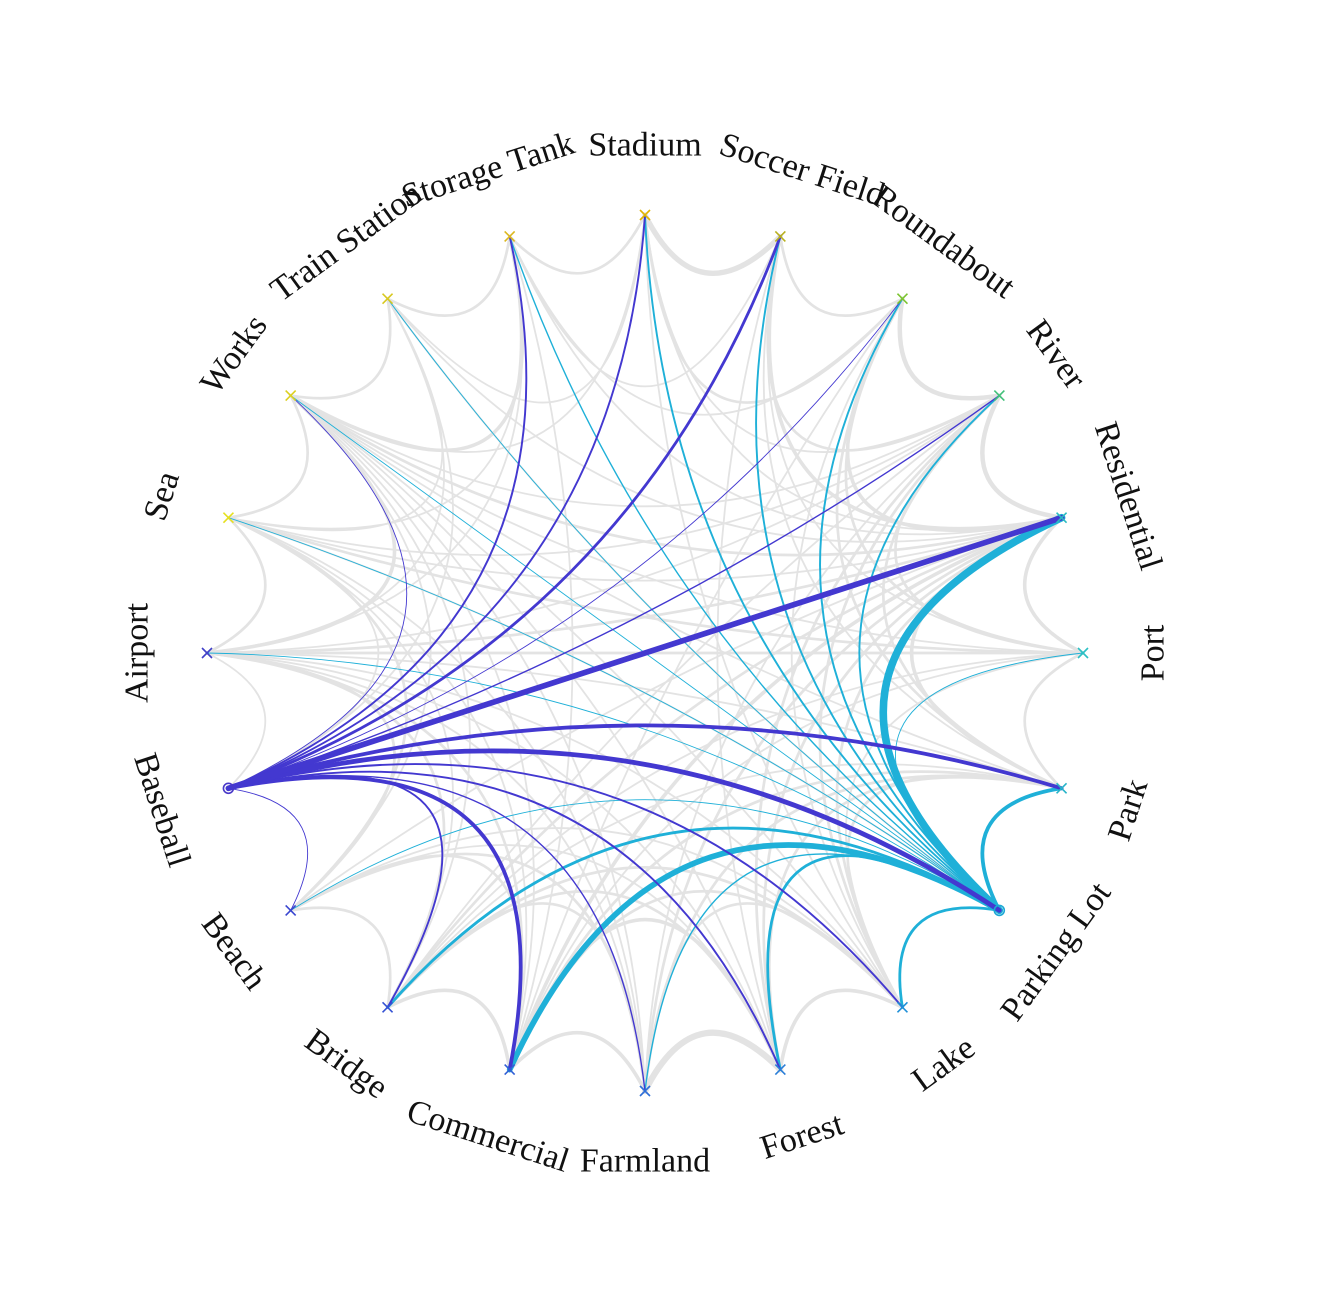  What do you see at coordinates (596, 918) in the screenshot?
I see `edge-lake-beach` at bounding box center [596, 918].